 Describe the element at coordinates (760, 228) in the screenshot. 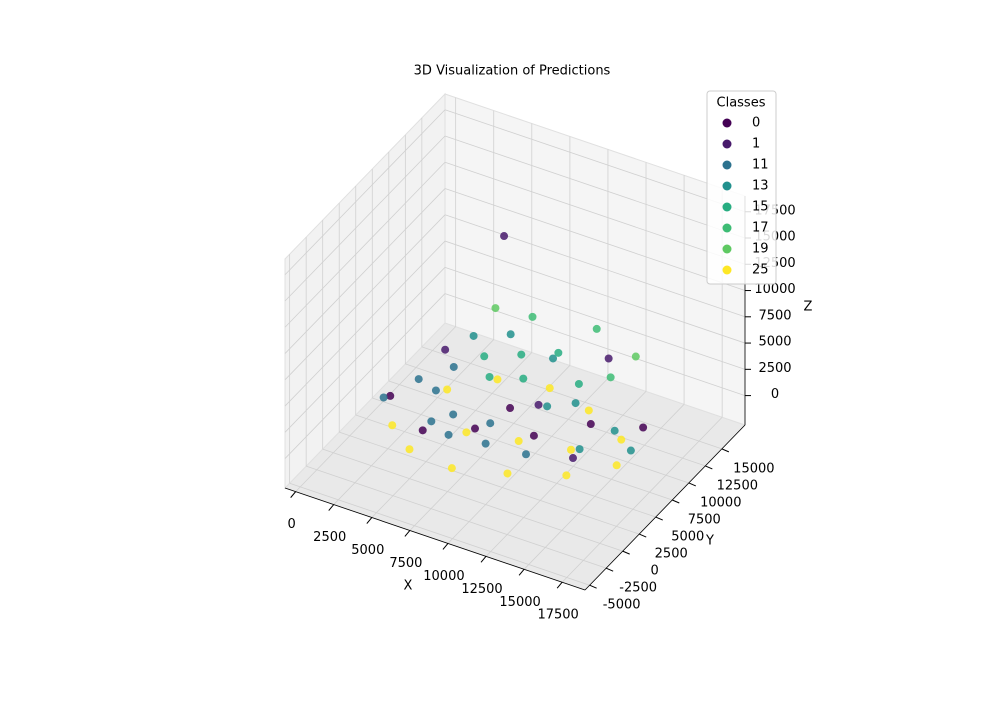

I see `legend-label: 17` at that location.